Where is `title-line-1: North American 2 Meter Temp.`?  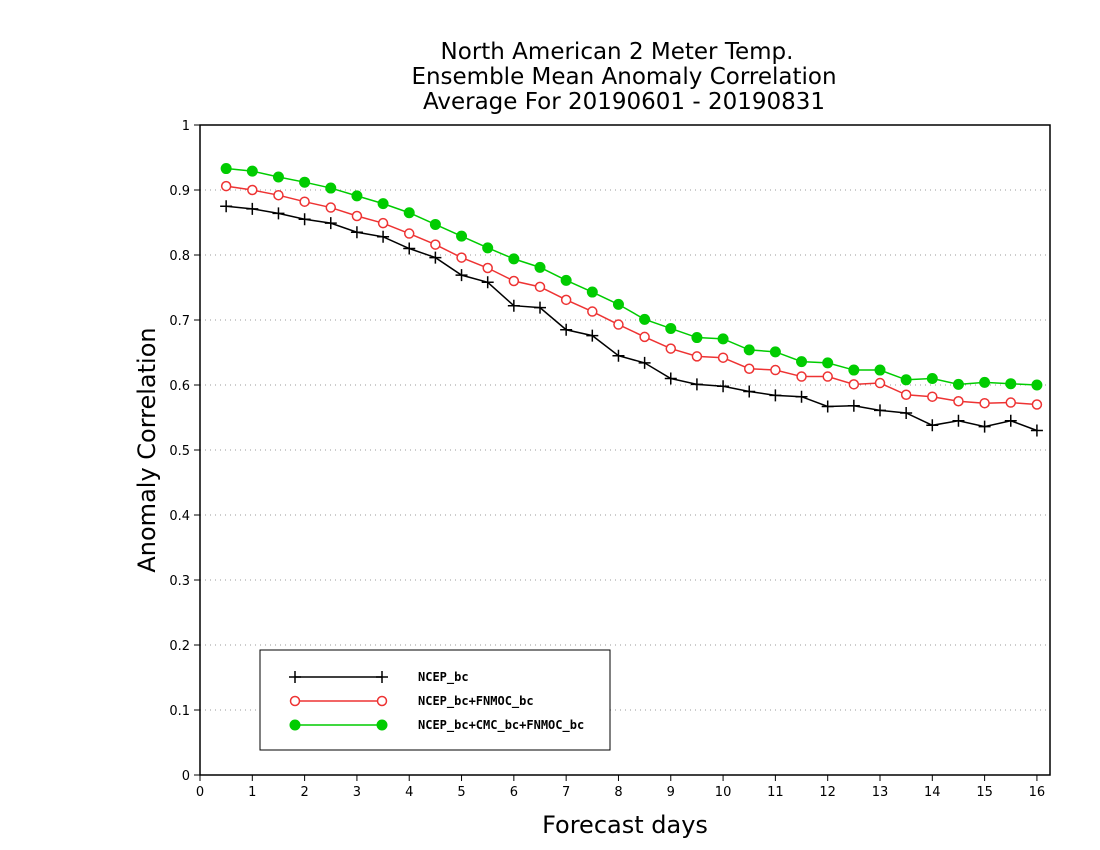 title-line-1: North American 2 Meter Temp. is located at coordinates (617, 52).